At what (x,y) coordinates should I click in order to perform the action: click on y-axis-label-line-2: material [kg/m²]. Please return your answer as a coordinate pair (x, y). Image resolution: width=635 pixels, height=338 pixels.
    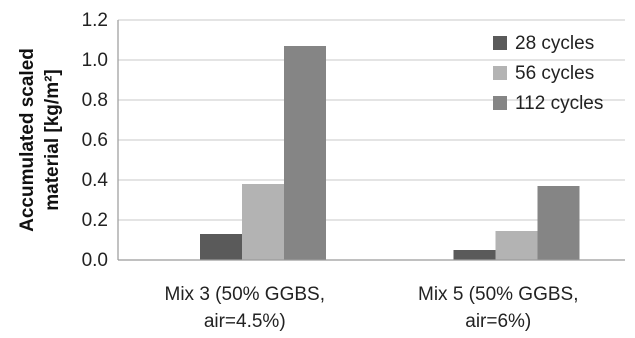
    Looking at the image, I should click on (52, 139).